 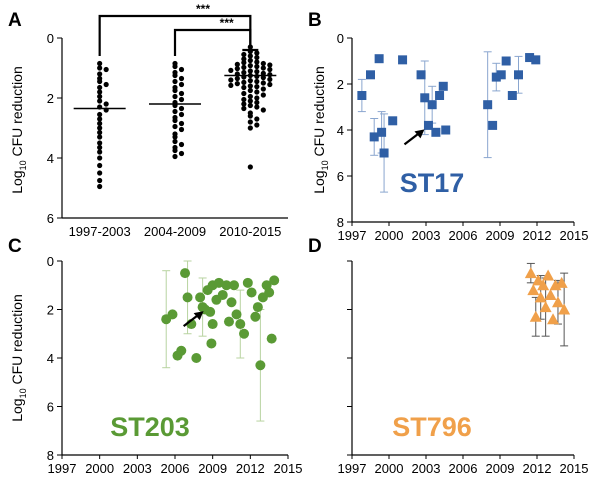 I want to click on panel-c-xtick-label: 2012, so click(x=250, y=468).